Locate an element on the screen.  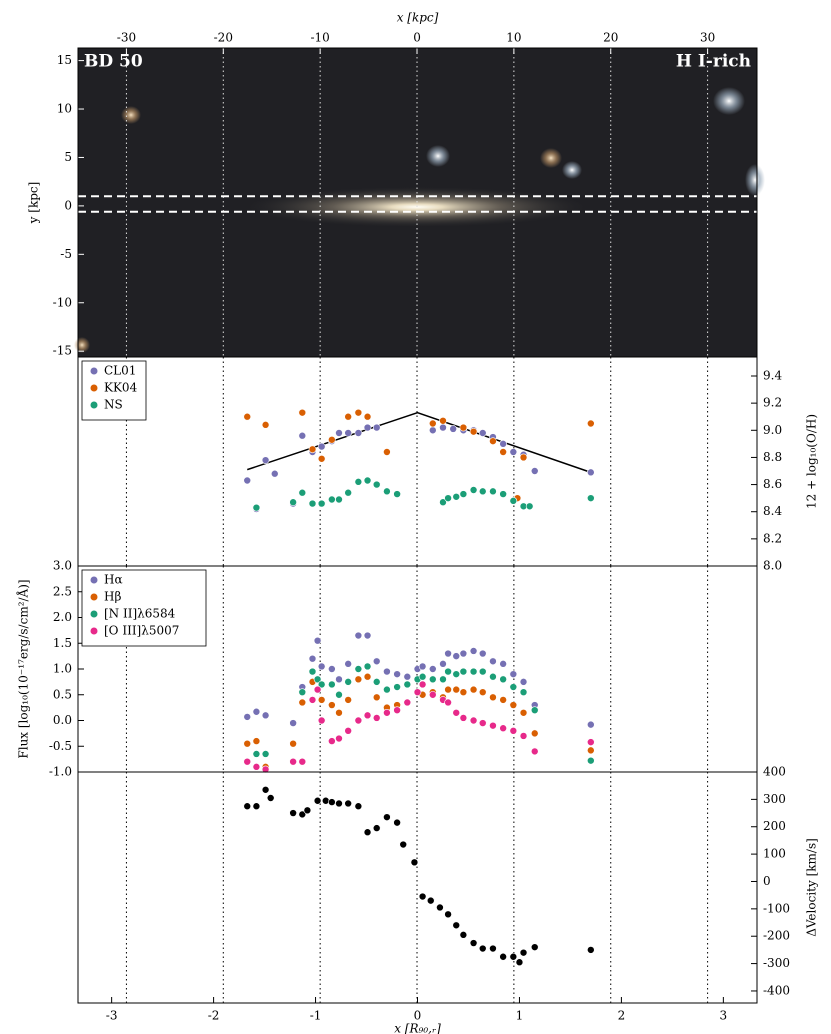
y-tick-label: -400 is located at coordinates (776, 990).